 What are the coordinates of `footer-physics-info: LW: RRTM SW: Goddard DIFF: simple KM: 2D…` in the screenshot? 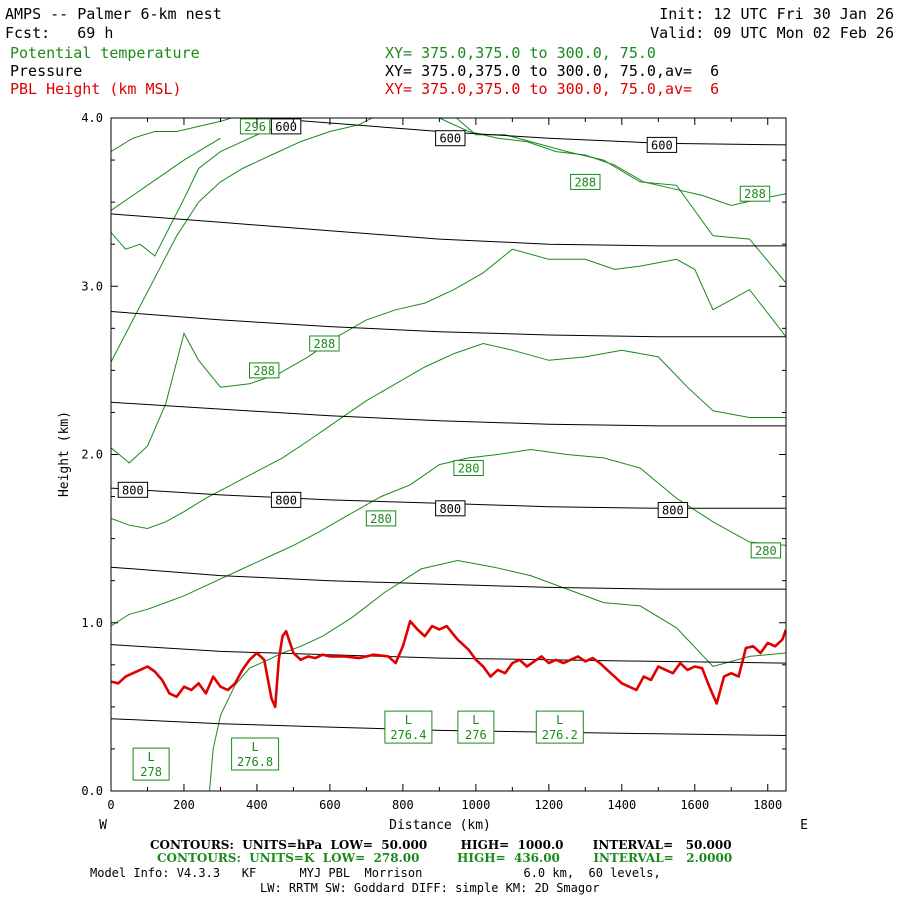 It's located at (430, 888).